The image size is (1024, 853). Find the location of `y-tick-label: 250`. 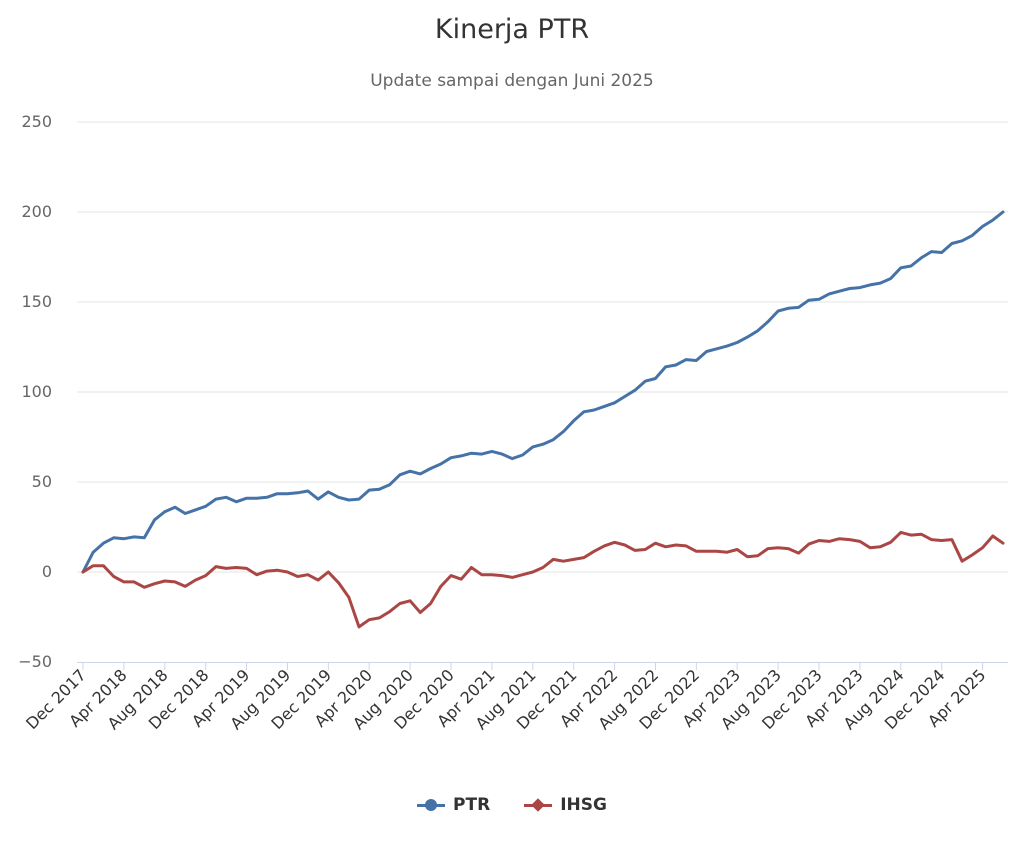

y-tick-label: 250 is located at coordinates (36, 121).